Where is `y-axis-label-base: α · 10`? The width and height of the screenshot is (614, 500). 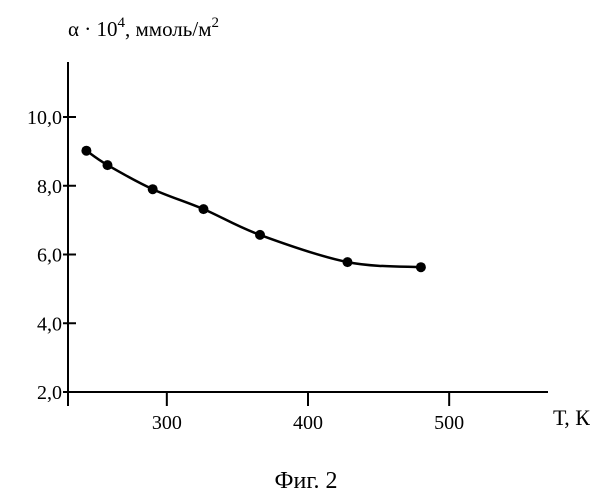
y-axis-label-base: α · 10 is located at coordinates (93, 29).